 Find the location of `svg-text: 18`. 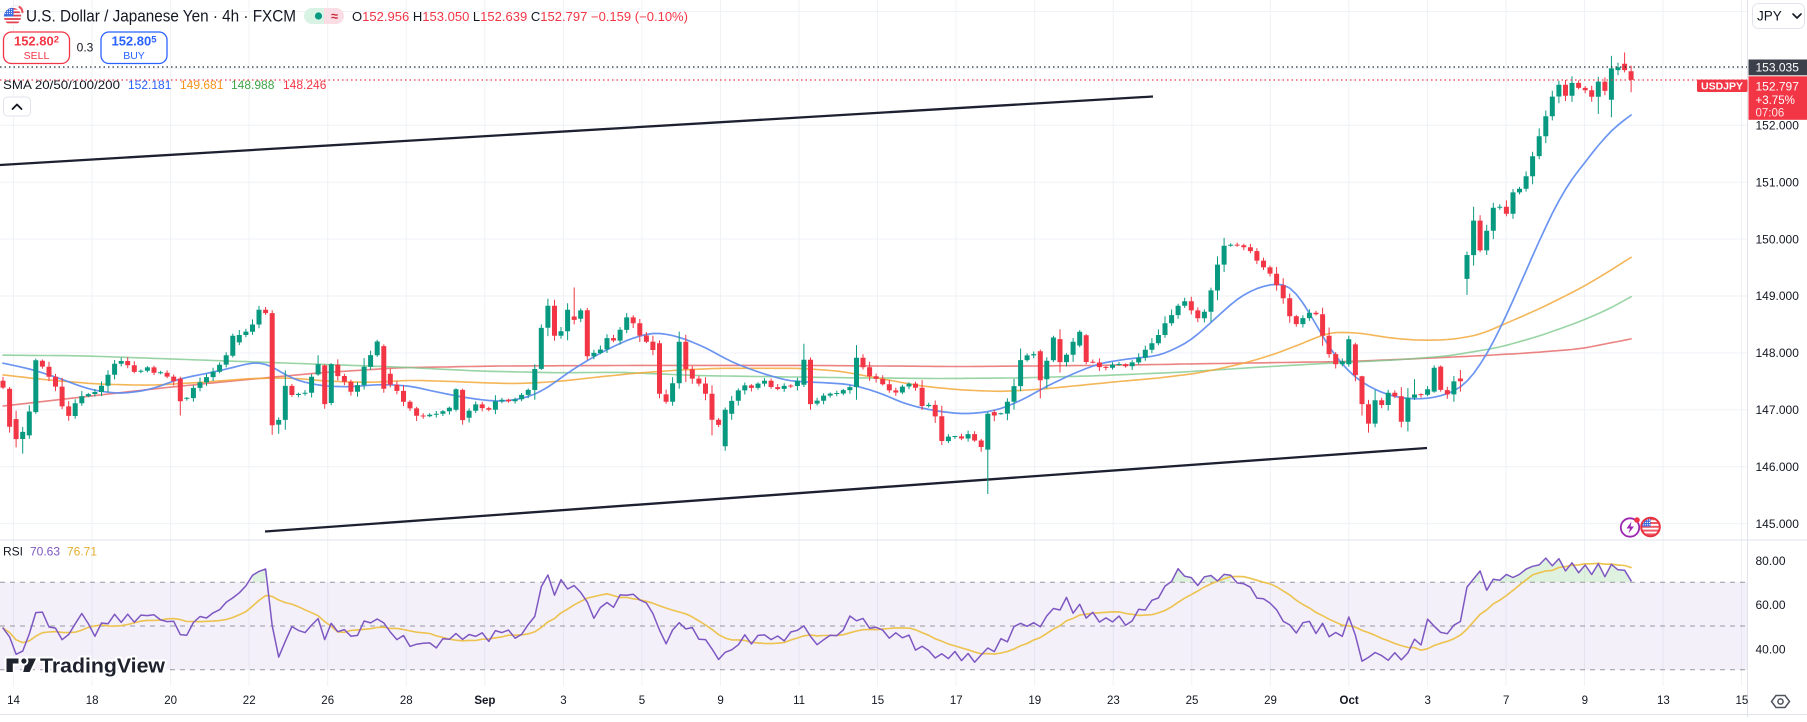

svg-text: 18 is located at coordinates (92, 701).